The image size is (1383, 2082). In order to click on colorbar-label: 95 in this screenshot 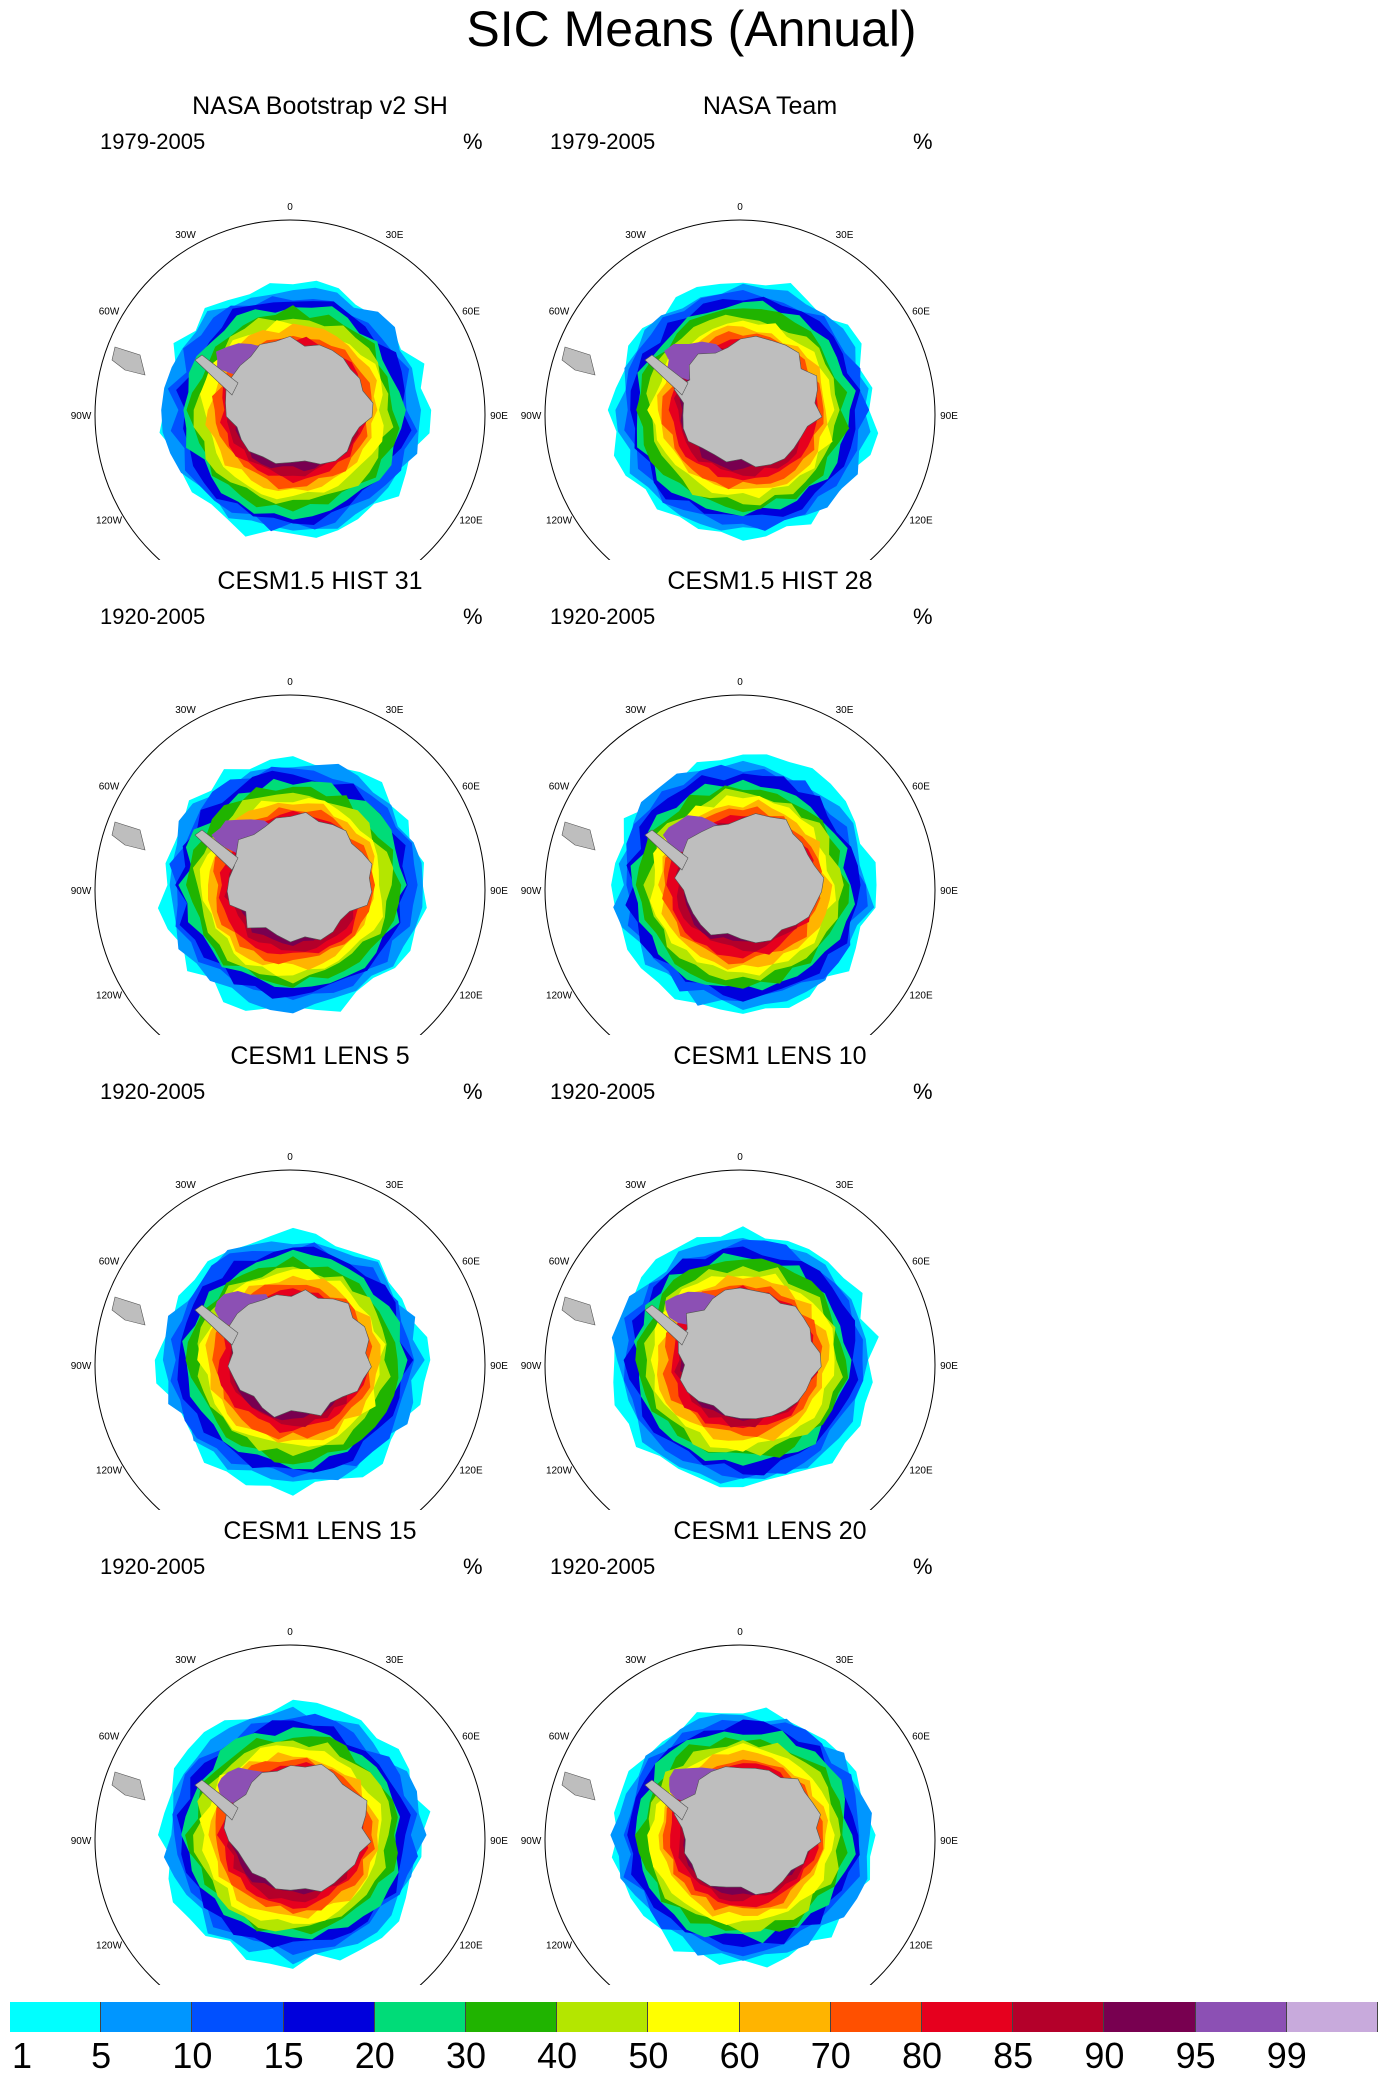, I will do `click(1195, 2055)`.